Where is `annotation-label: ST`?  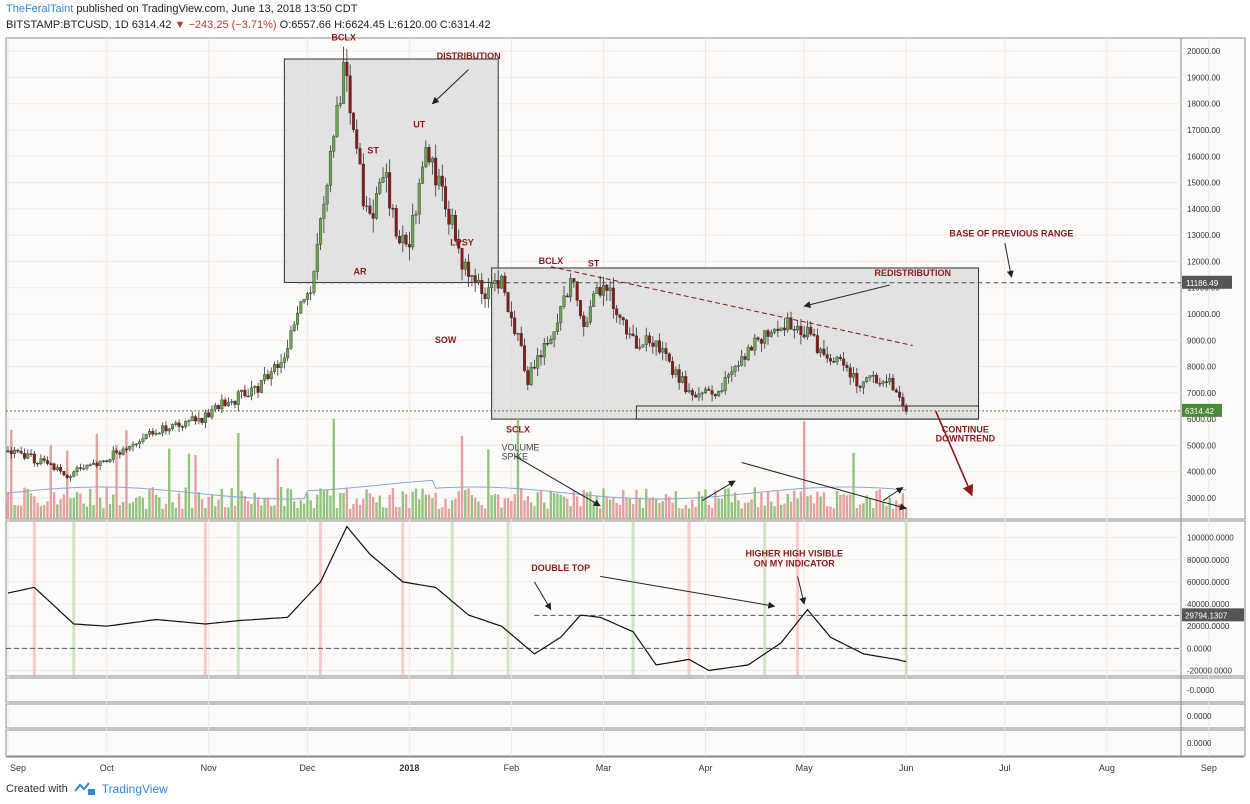 annotation-label: ST is located at coordinates (373, 151).